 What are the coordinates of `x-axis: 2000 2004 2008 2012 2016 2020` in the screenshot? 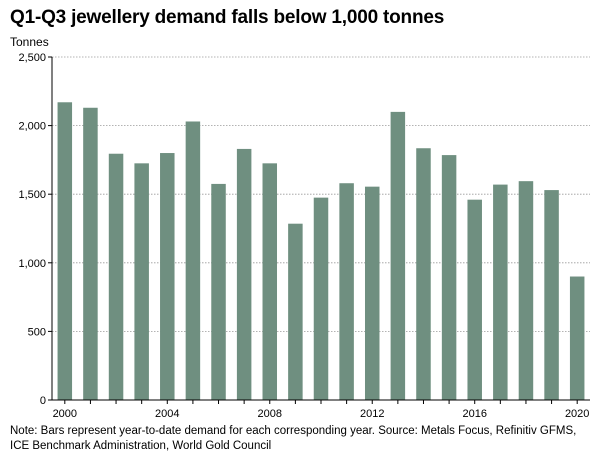 It's located at (321, 409).